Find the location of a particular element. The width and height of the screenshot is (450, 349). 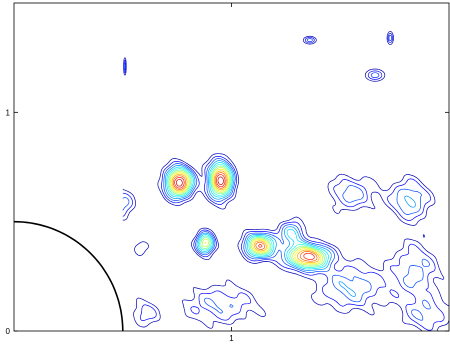

isolated-contour-layer is located at coordinates (258, 56).